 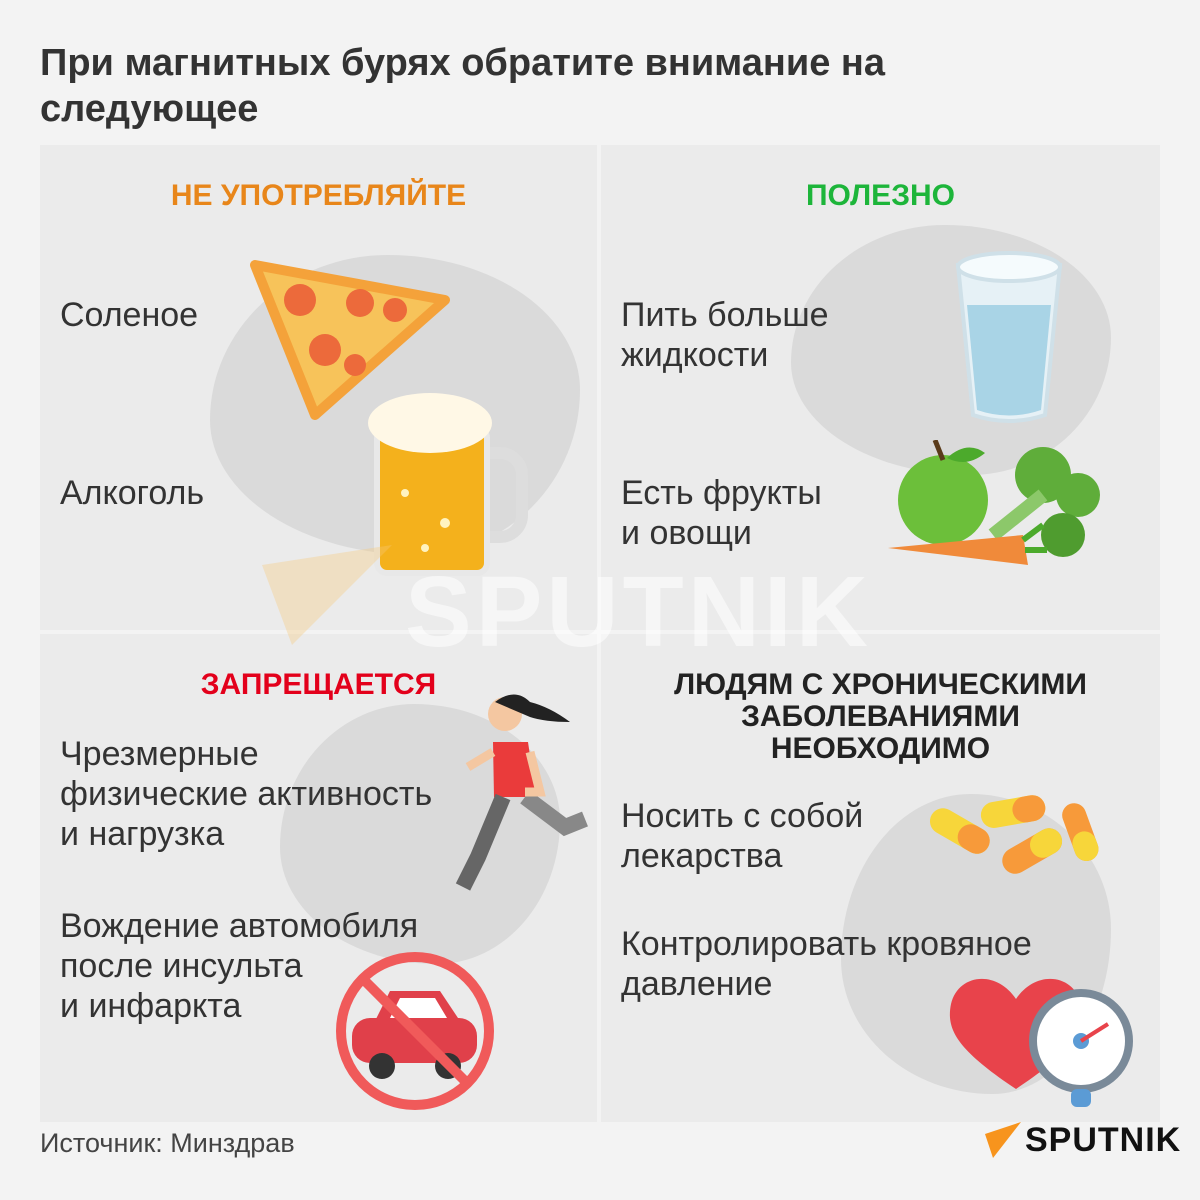 I want to click on panel-heading: НЕ УПОТРЕБЛЯЙТЕ, so click(x=318, y=195).